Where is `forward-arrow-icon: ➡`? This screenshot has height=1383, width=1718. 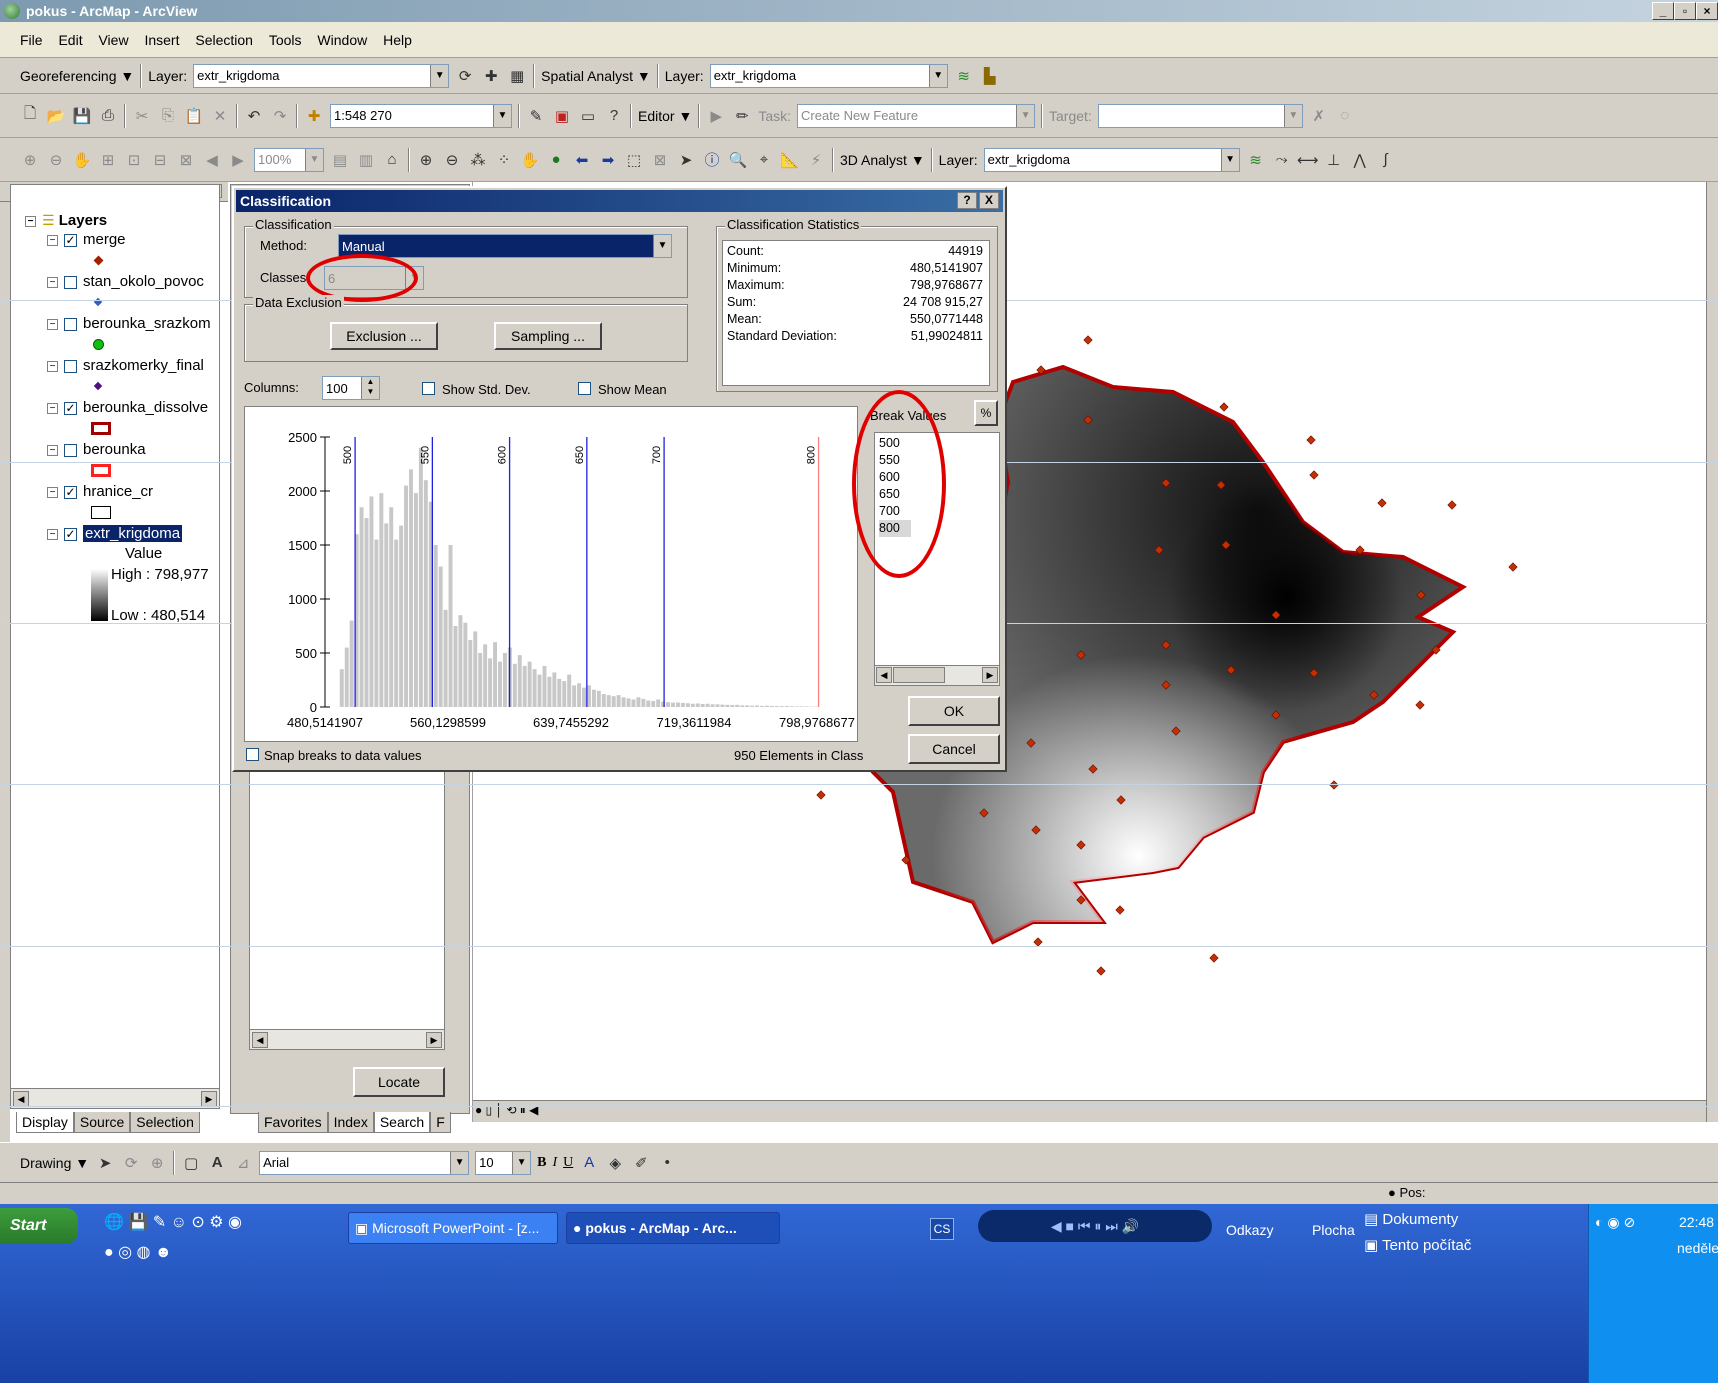
forward-arrow-icon: ➡ is located at coordinates (608, 160).